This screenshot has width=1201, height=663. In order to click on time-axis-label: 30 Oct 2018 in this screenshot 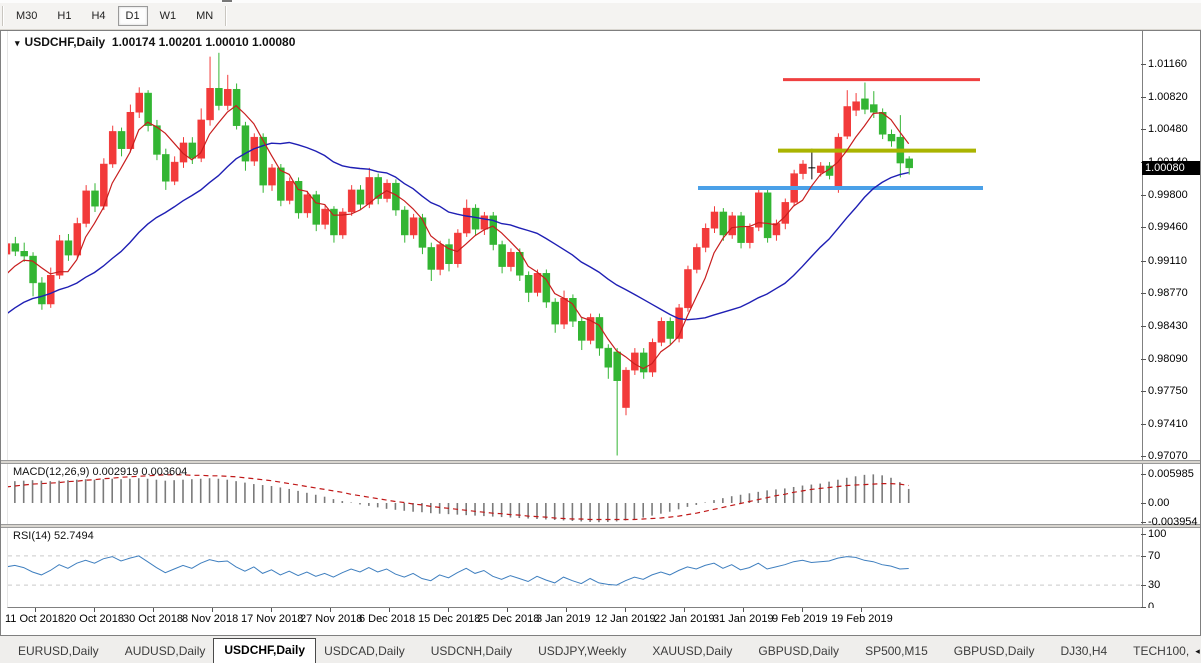, I will do `click(153, 619)`.